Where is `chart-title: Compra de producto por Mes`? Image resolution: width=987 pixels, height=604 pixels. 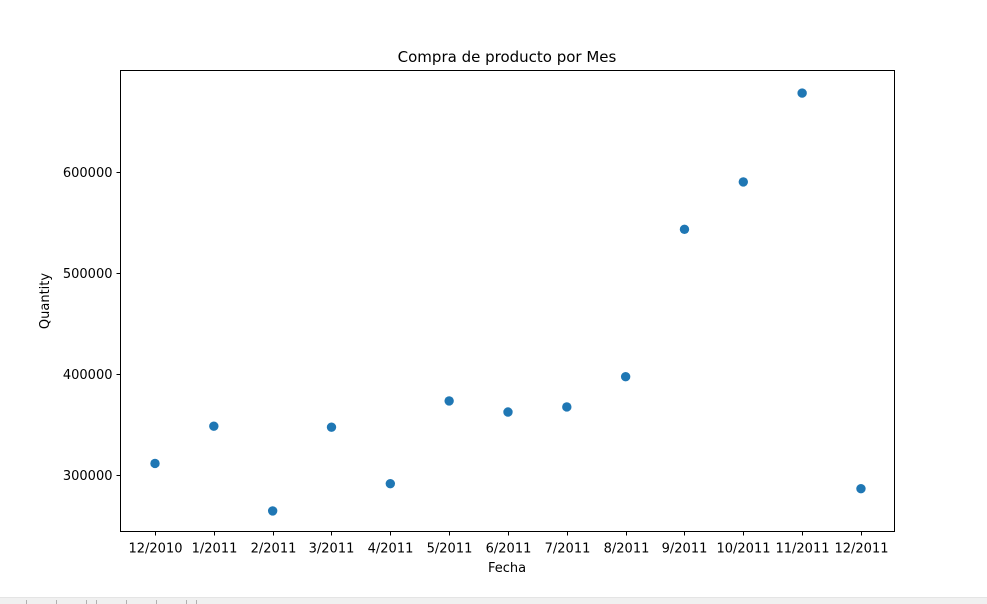
chart-title: Compra de producto por Mes is located at coordinates (507, 57).